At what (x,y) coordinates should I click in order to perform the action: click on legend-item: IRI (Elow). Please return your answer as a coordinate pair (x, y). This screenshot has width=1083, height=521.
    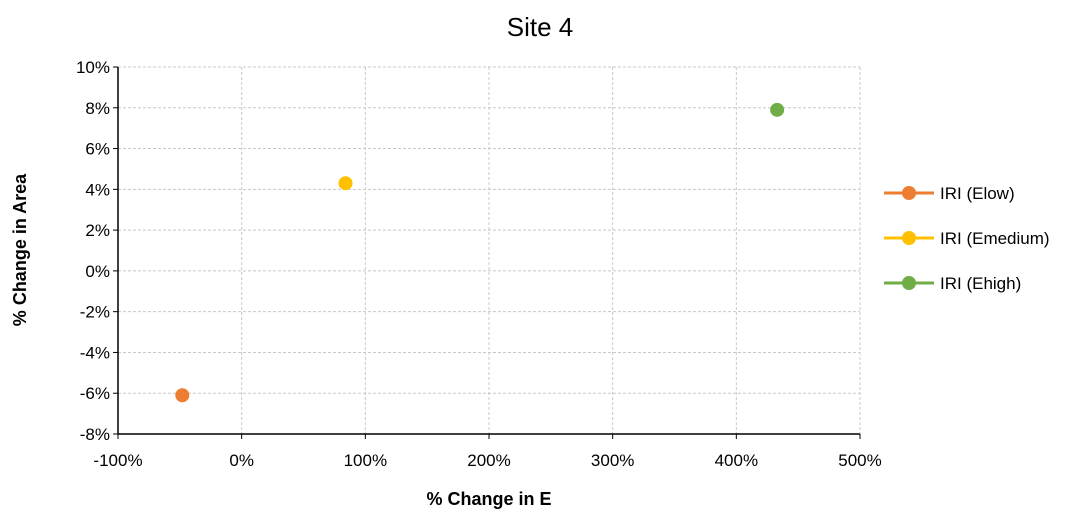
    Looking at the image, I should click on (949, 193).